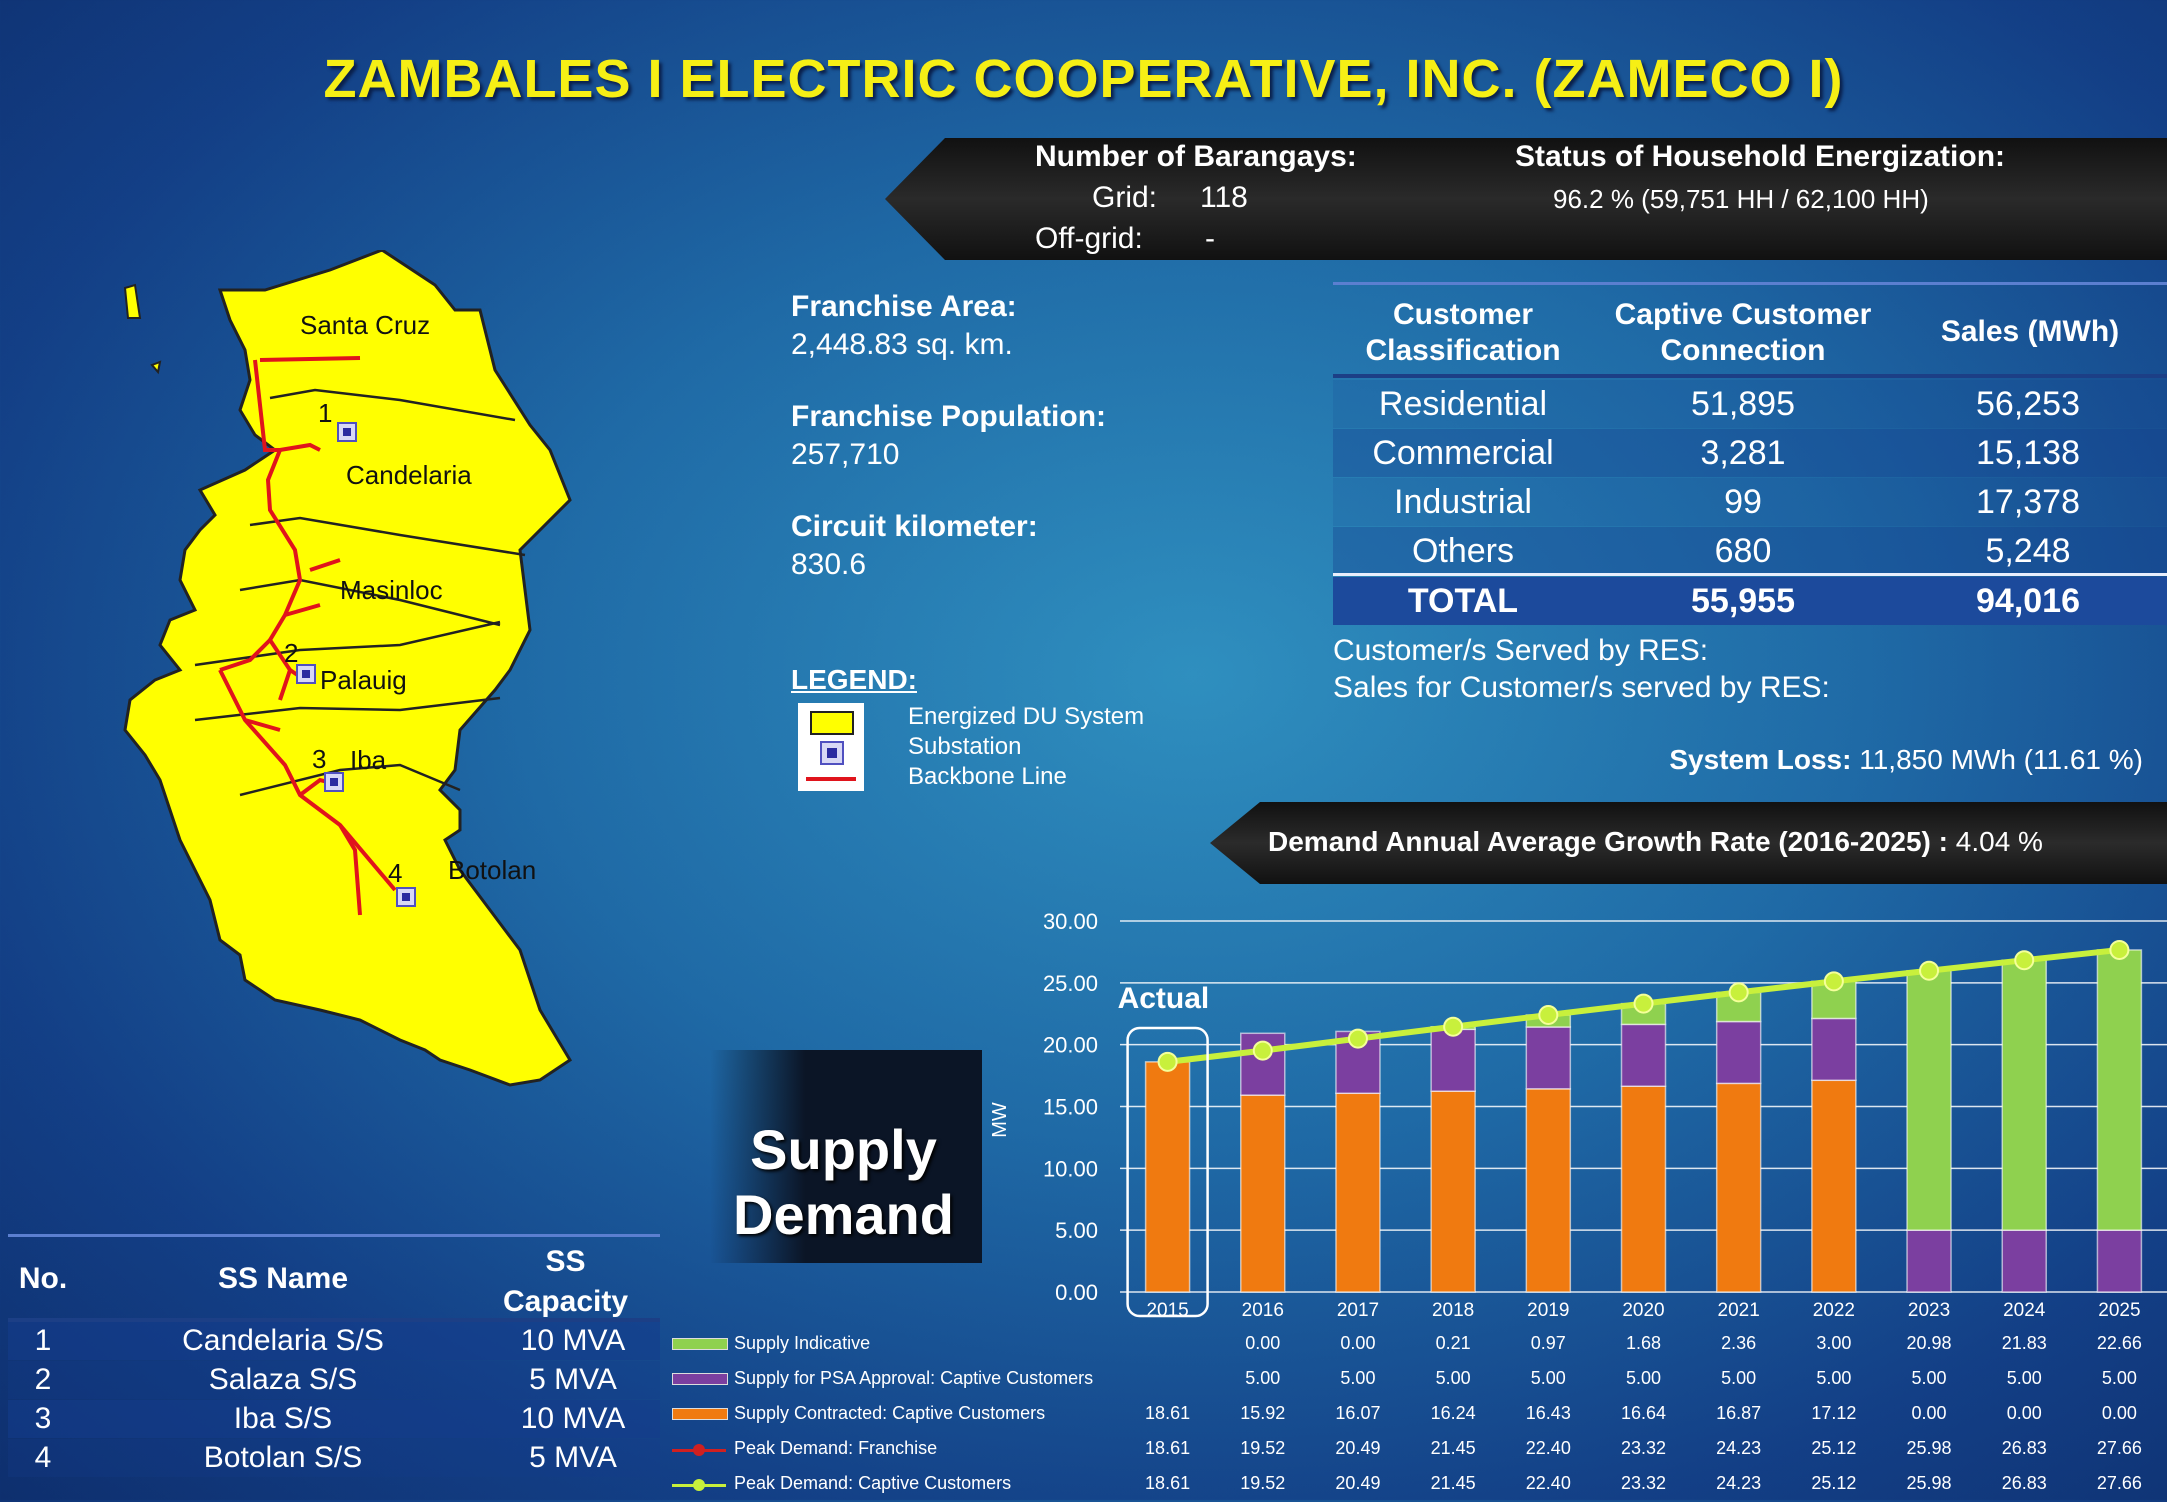 This screenshot has width=2167, height=1502. What do you see at coordinates (1358, 1310) in the screenshot?
I see `x-tick-label: 2017` at bounding box center [1358, 1310].